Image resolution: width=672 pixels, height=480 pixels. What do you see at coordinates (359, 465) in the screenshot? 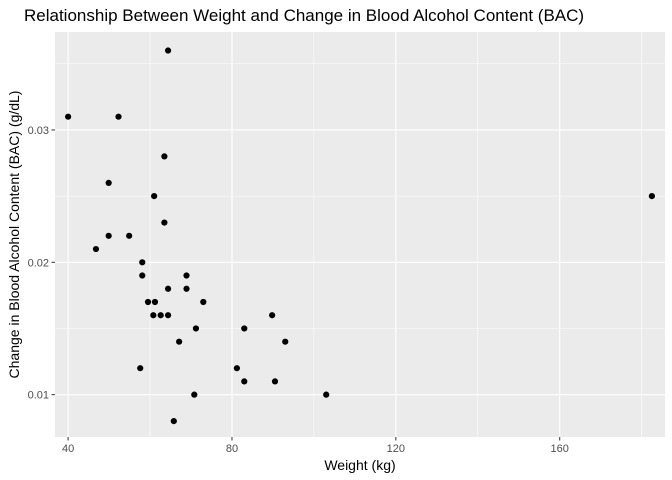
I see `x-axis-title: Weight (kg)` at bounding box center [359, 465].